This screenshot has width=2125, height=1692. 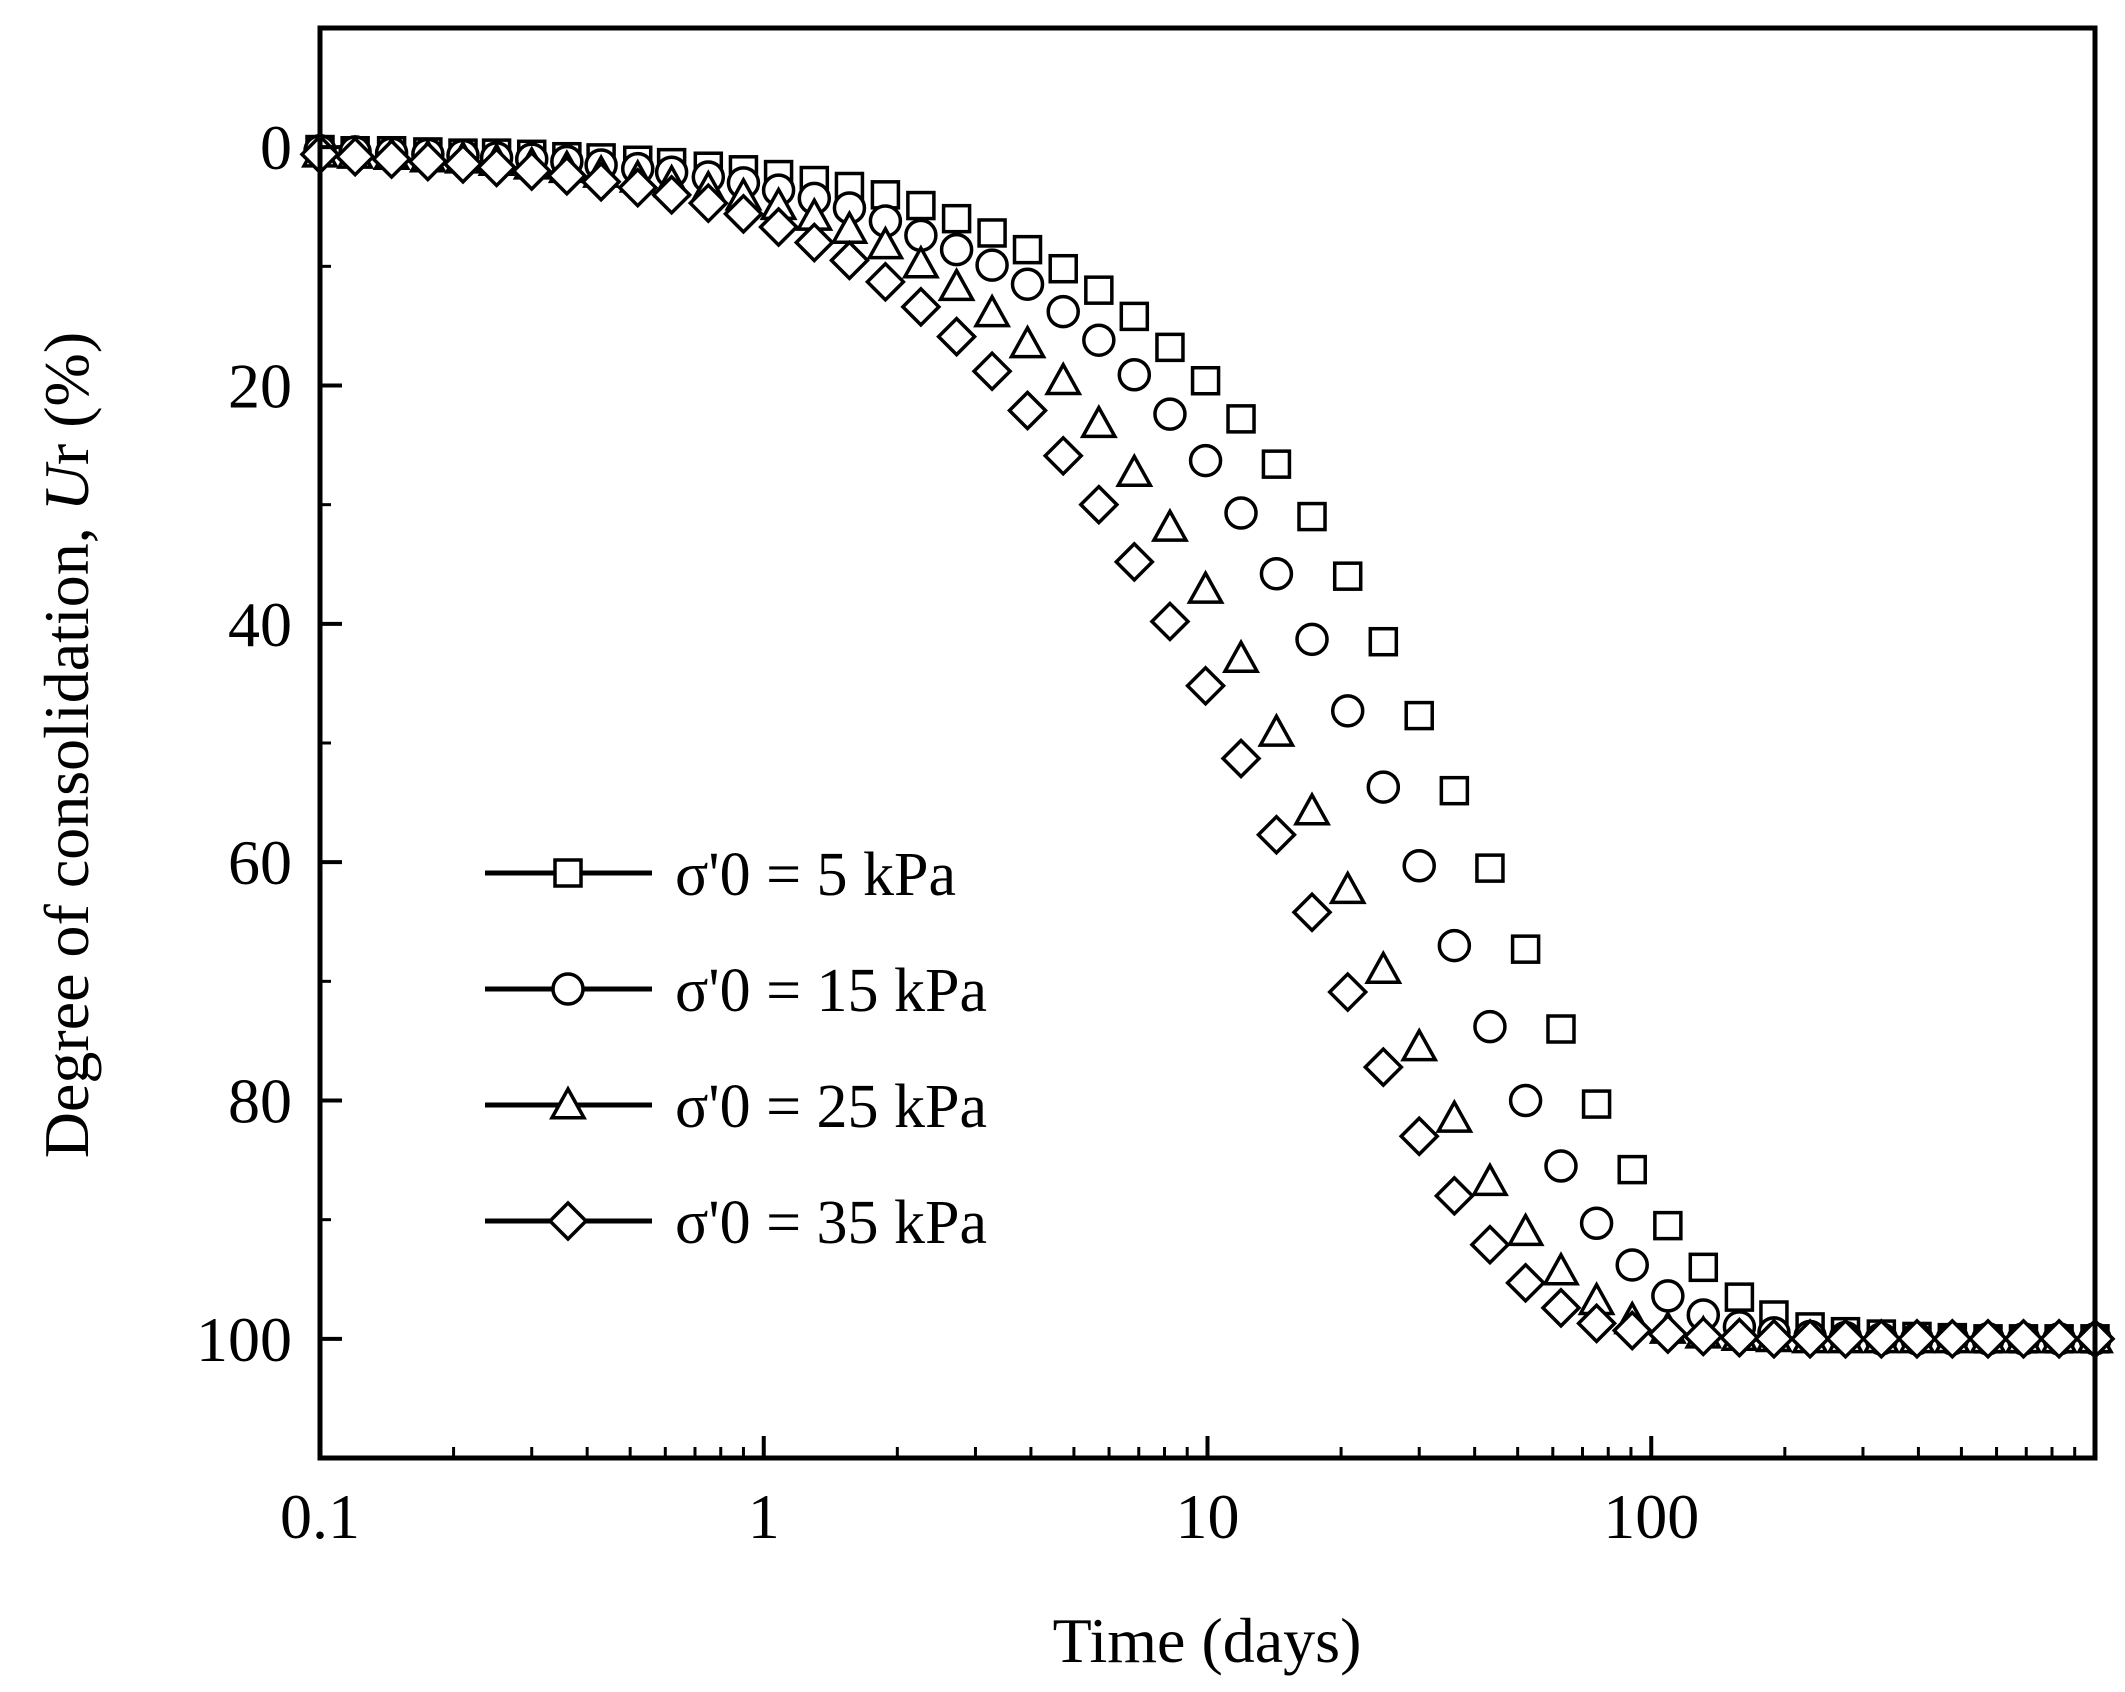 What do you see at coordinates (568, 1102) in the screenshot?
I see `legend-marker-triangle` at bounding box center [568, 1102].